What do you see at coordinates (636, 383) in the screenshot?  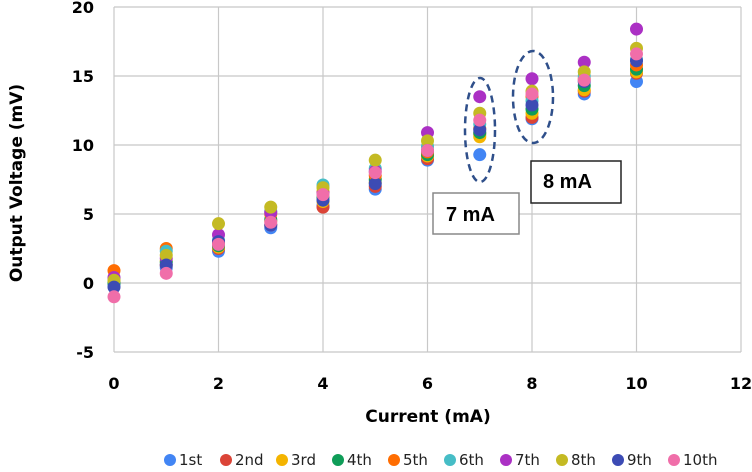 I see `x-tick-label: 10` at bounding box center [636, 383].